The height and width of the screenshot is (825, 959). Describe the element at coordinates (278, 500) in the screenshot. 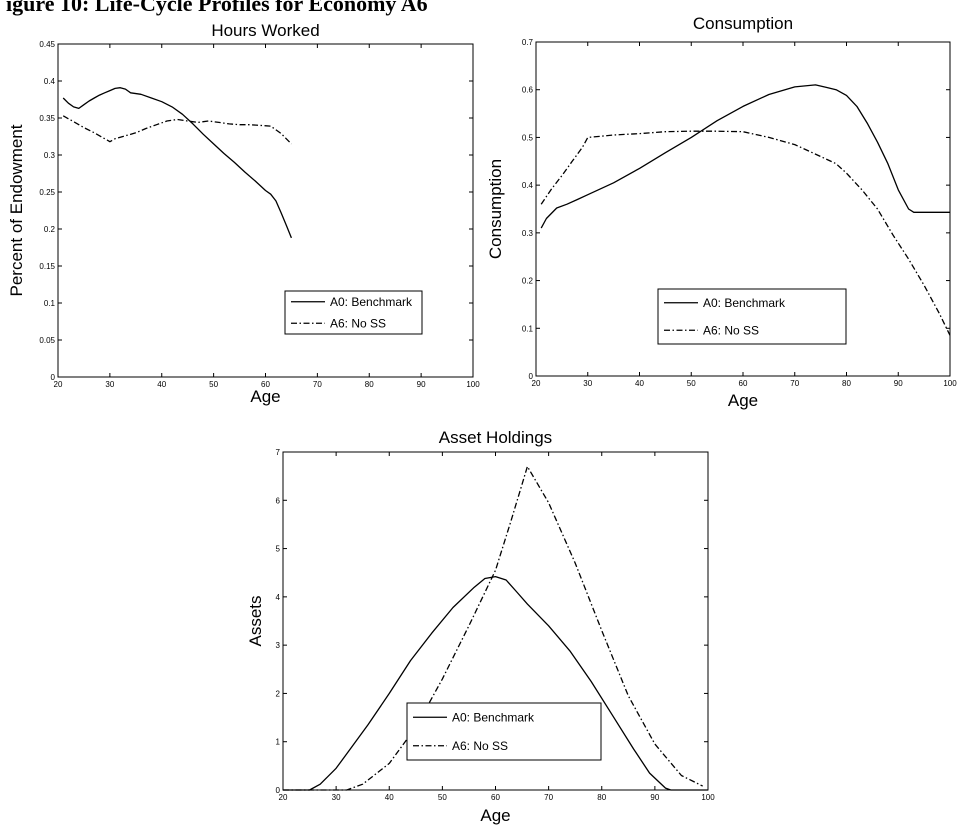

I see `y-tick-label: 6` at that location.